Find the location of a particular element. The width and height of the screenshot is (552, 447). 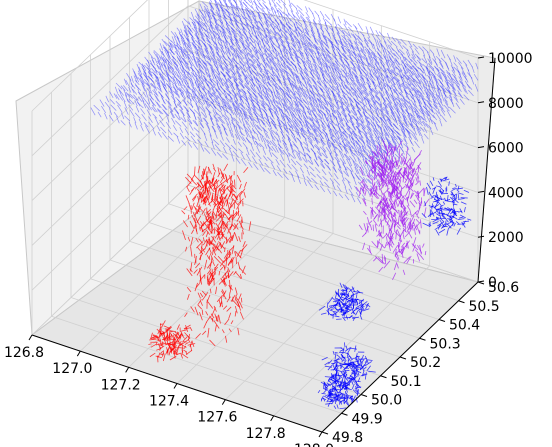

grid-line-y-floor is located at coordinates (255, 308).